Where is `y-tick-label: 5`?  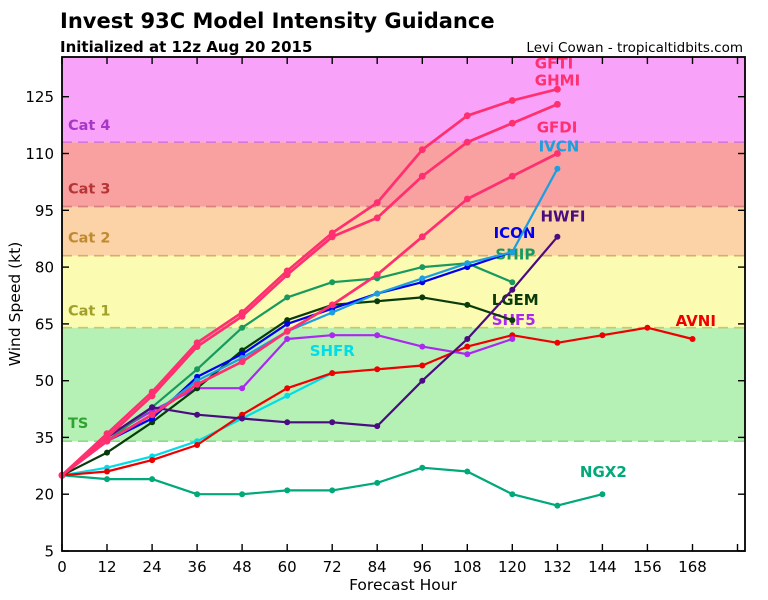 y-tick-label: 5 is located at coordinates (49, 552).